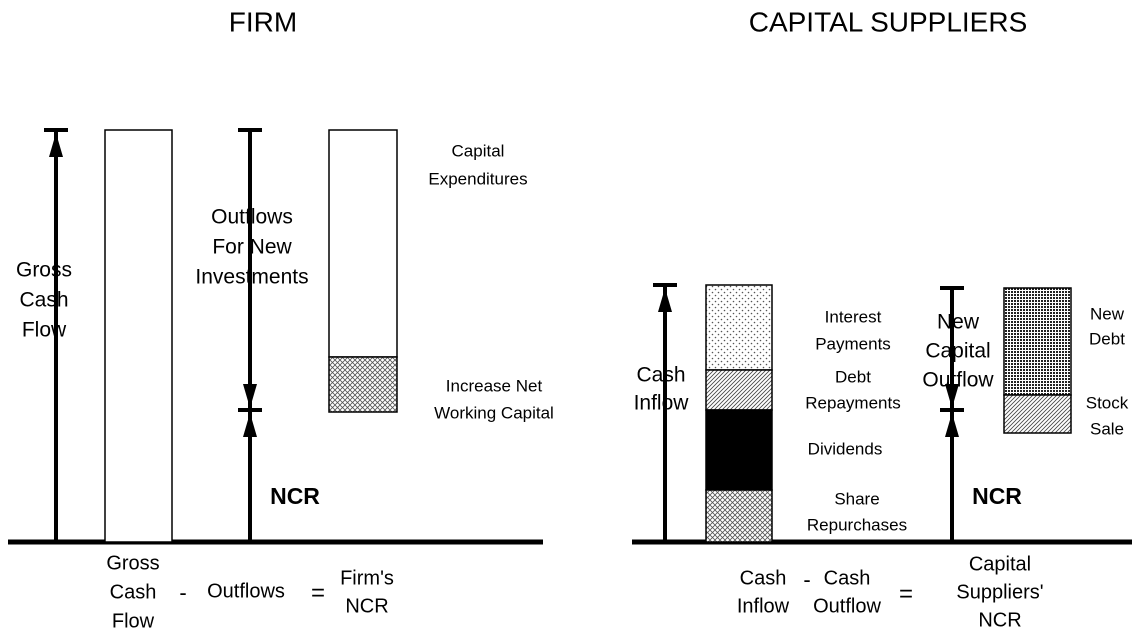 The image size is (1140, 636). What do you see at coordinates (888, 21) in the screenshot?
I see `label: CAPITAL SUPPLIERS` at bounding box center [888, 21].